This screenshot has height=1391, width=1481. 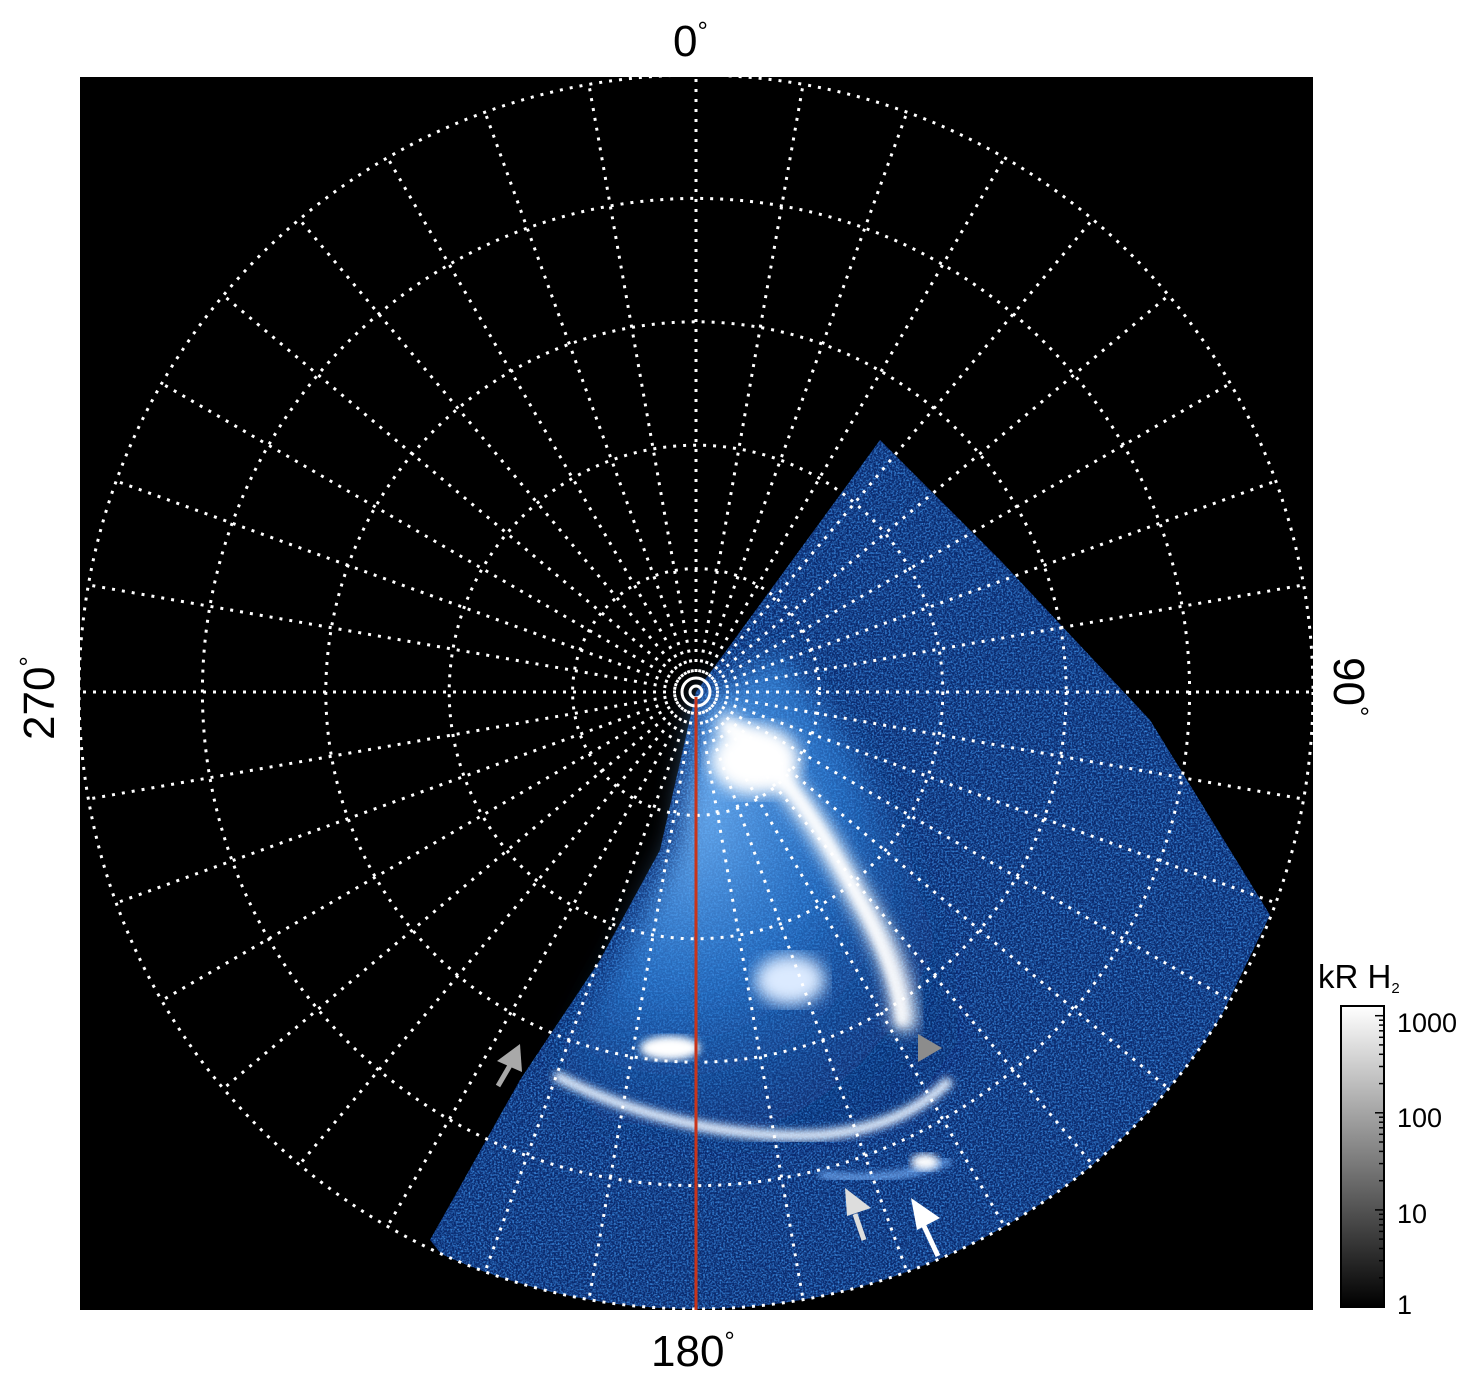 I want to click on colorbar-title: kR H2, so click(x=1359, y=977).